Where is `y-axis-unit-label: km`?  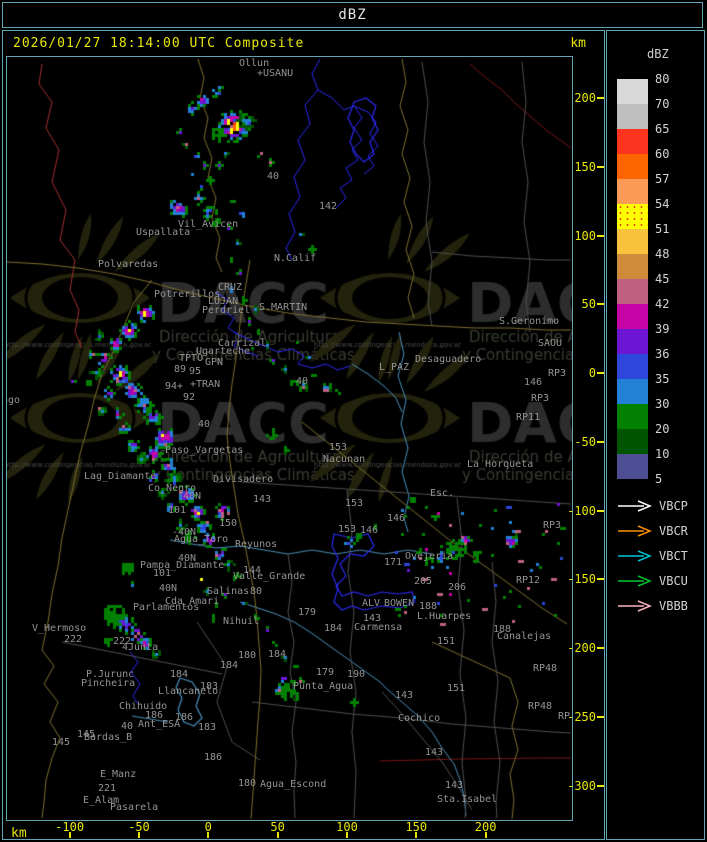 y-axis-unit-label: km is located at coordinates (578, 43).